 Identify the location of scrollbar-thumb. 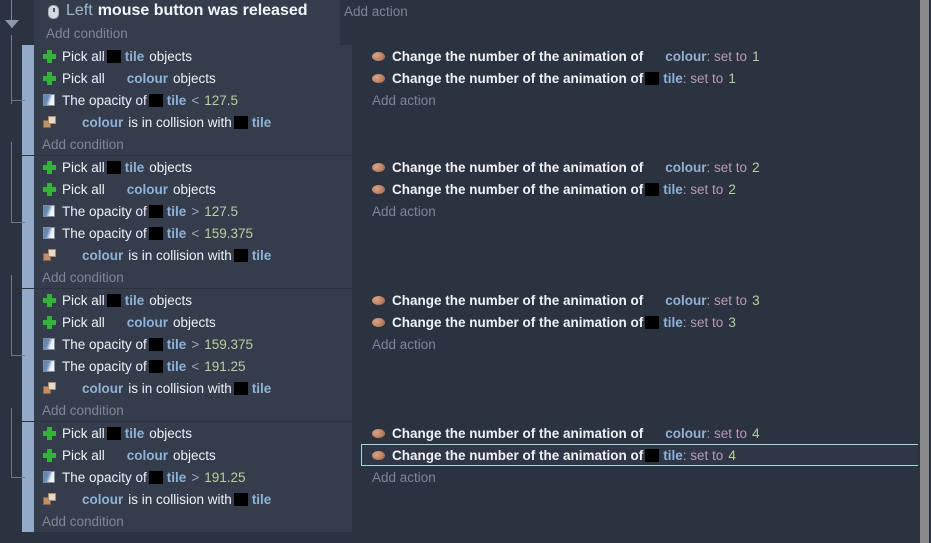
(924, 271).